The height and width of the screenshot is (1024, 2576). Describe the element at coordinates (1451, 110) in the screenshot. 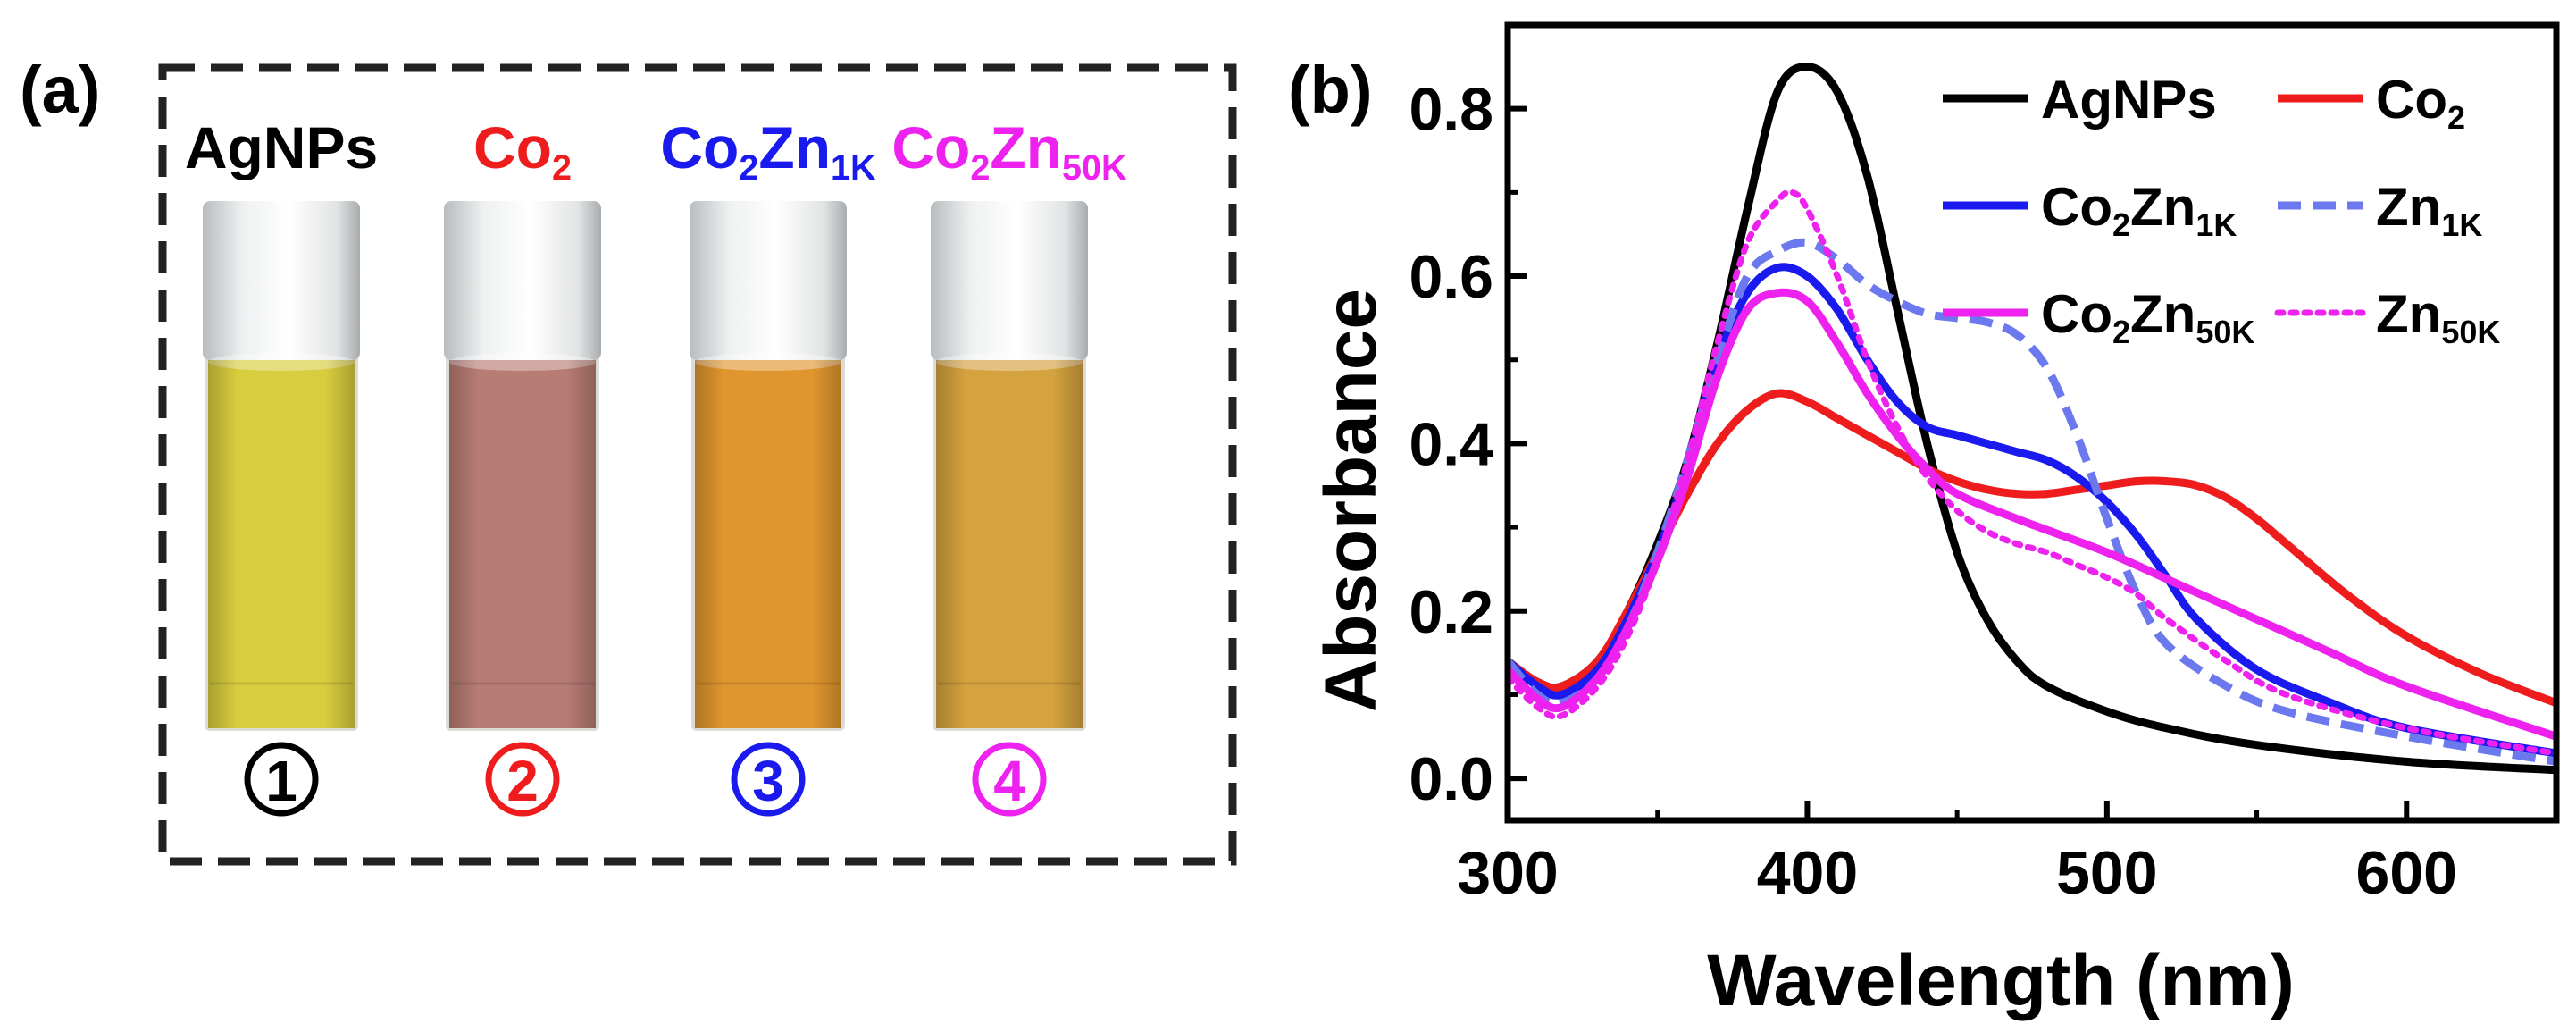

I see `y-tick-label: 0.8` at that location.